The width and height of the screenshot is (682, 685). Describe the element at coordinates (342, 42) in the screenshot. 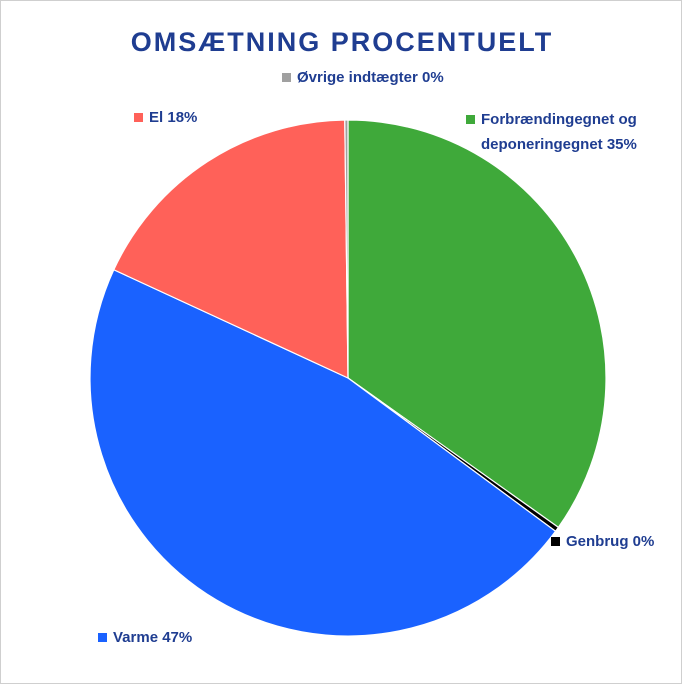

I see `chart-title: OMSÆTNING PROCENTUELT` at that location.